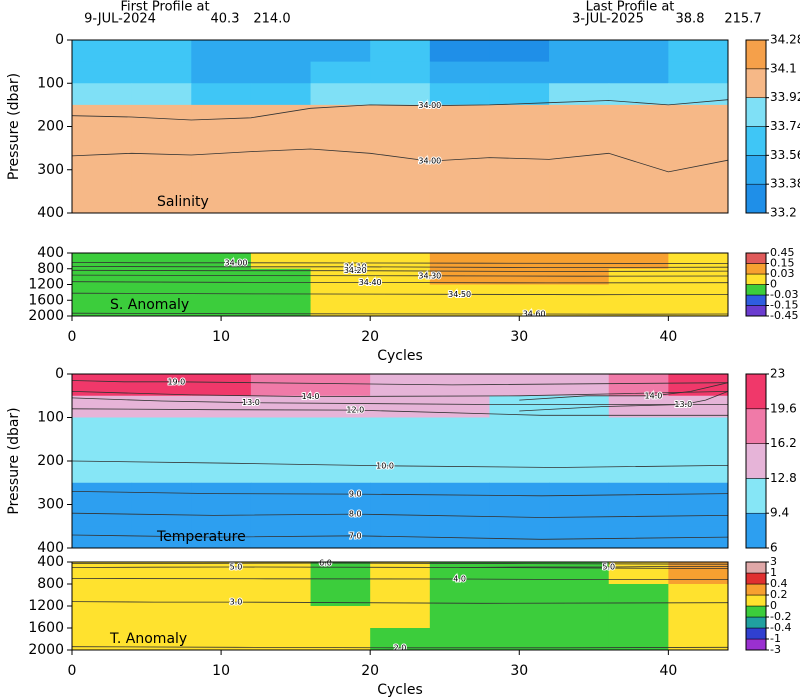 The height and width of the screenshot is (700, 800). What do you see at coordinates (783, 443) in the screenshot?
I see `colorbar-tick-label: 16.2` at bounding box center [783, 443].